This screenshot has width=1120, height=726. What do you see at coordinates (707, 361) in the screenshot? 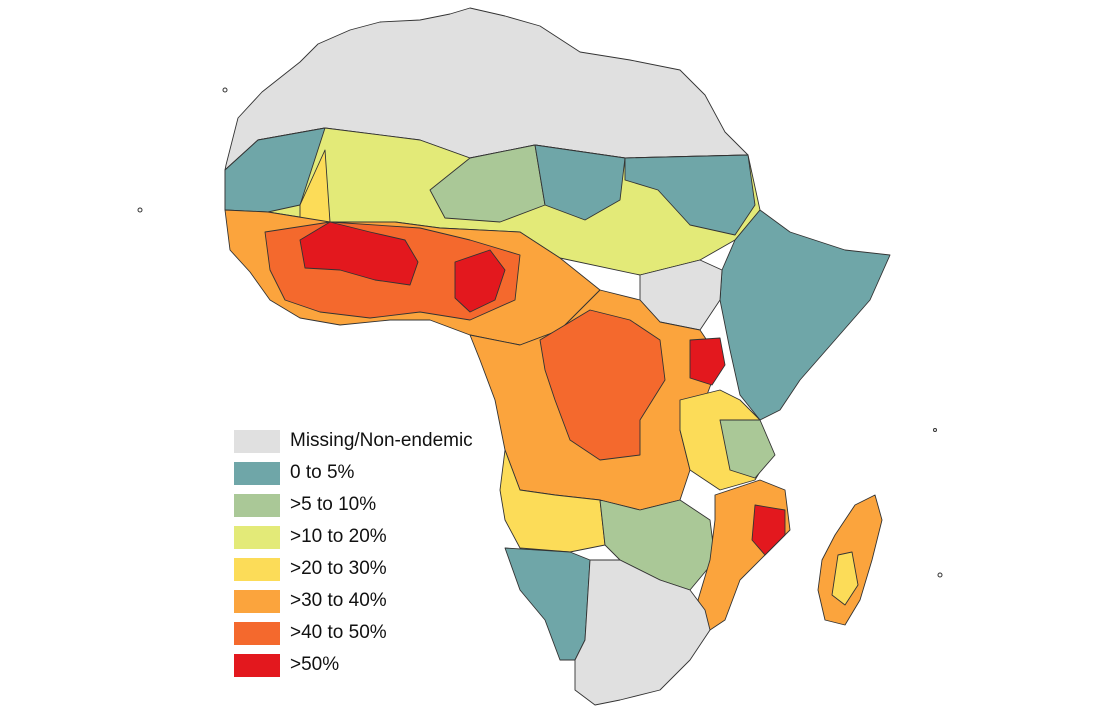
I see `region-uganda-red` at bounding box center [707, 361].